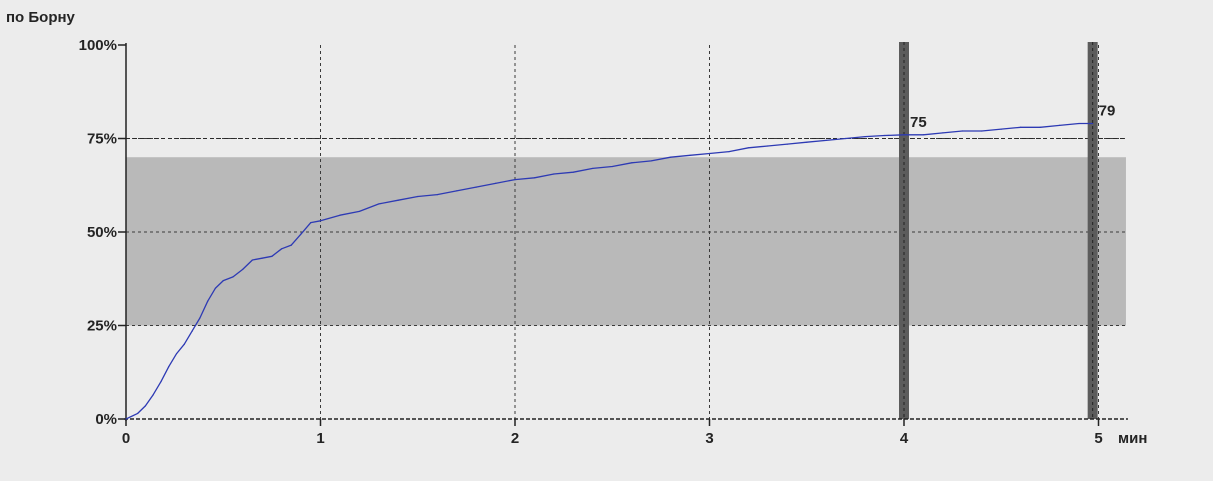  Describe the element at coordinates (102, 139) in the screenshot. I see `y-tick-label: 75%` at that location.